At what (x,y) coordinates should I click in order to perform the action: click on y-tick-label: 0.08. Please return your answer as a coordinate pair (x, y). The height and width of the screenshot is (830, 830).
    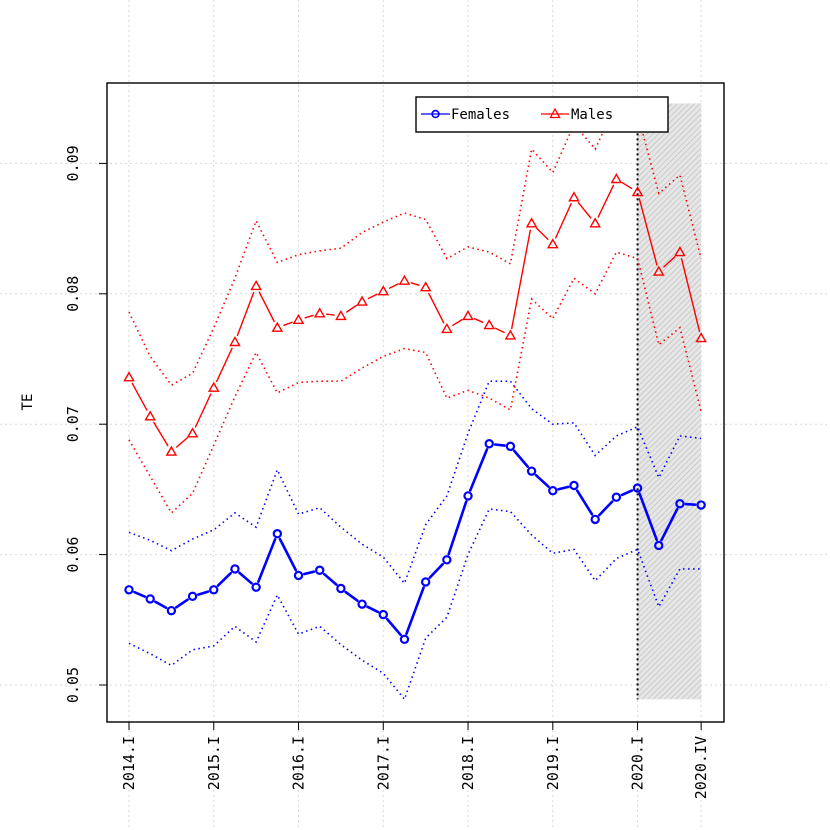
    Looking at the image, I should click on (73, 294).